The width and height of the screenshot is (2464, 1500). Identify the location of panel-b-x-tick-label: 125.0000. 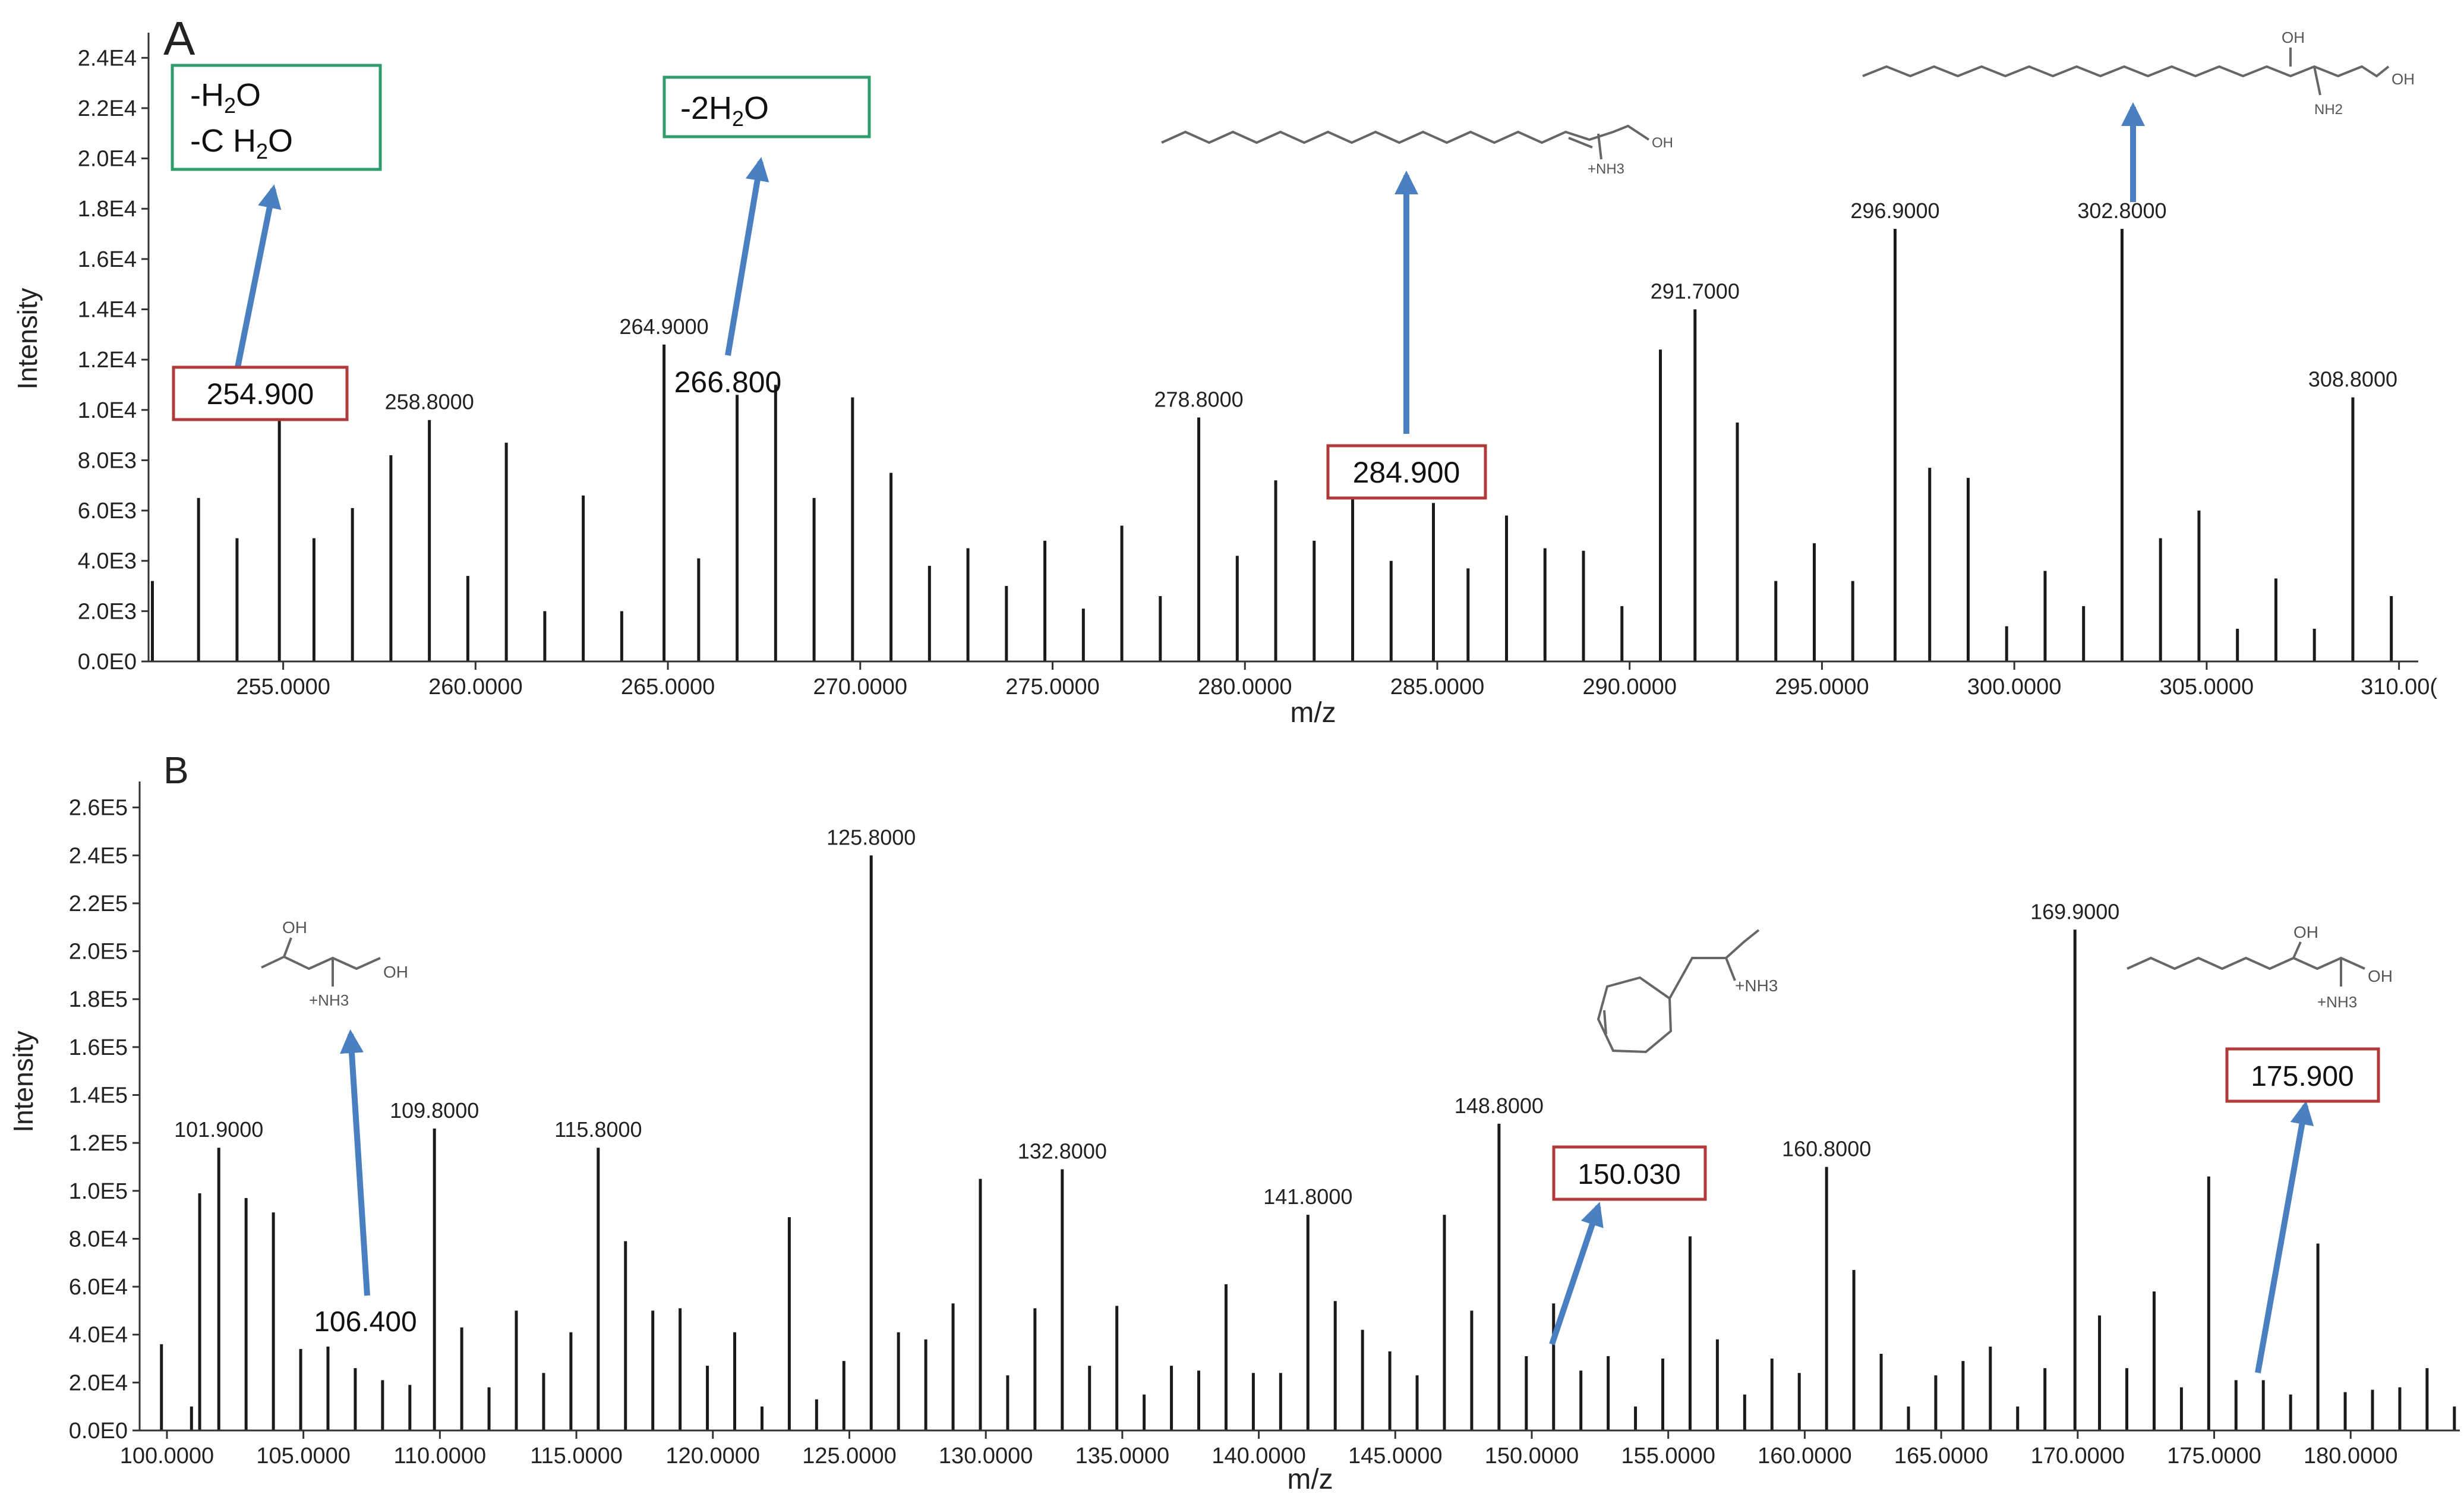
(849, 1456).